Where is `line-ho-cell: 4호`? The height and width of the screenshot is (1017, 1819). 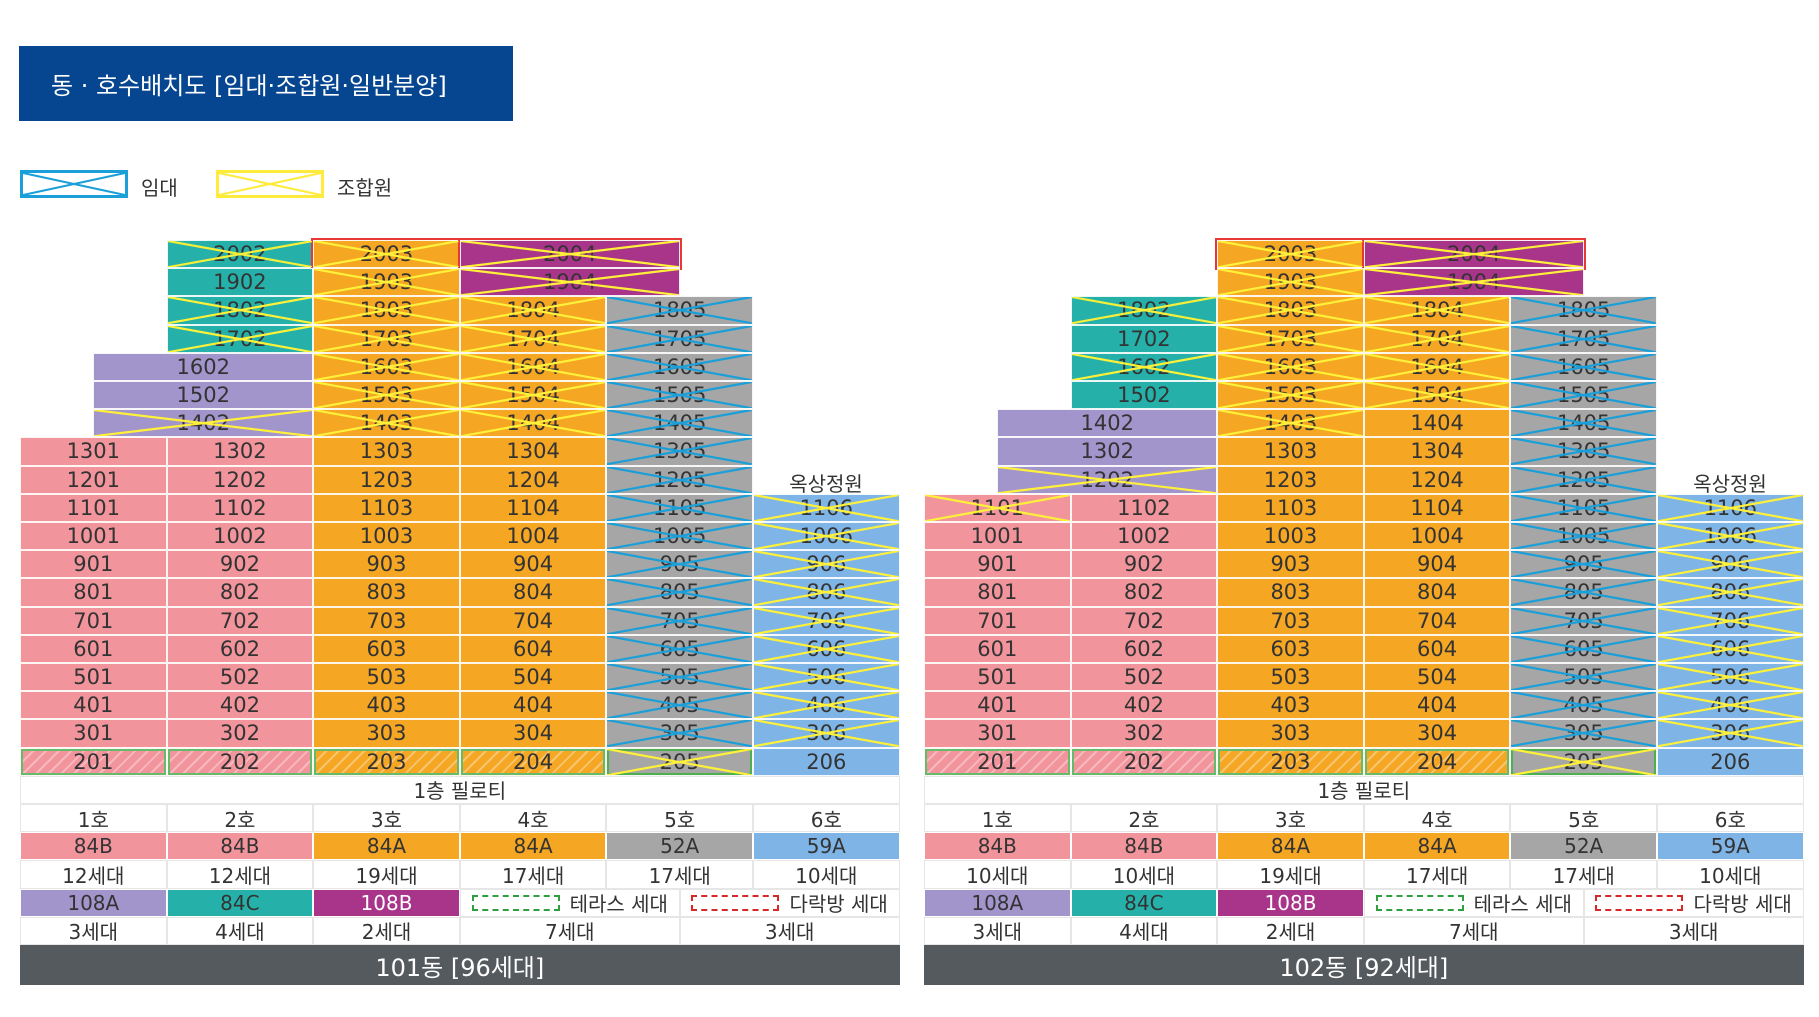 line-ho-cell: 4호 is located at coordinates (1437, 818).